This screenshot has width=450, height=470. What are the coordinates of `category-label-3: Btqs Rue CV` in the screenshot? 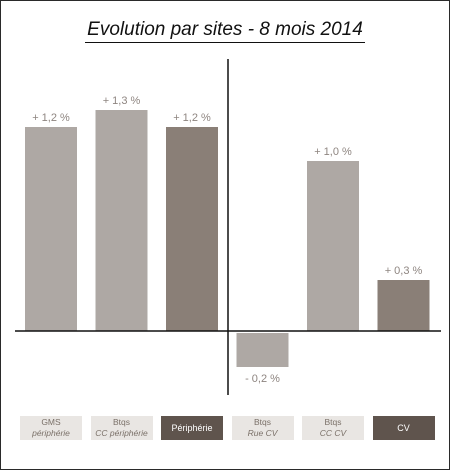 It's located at (262, 428).